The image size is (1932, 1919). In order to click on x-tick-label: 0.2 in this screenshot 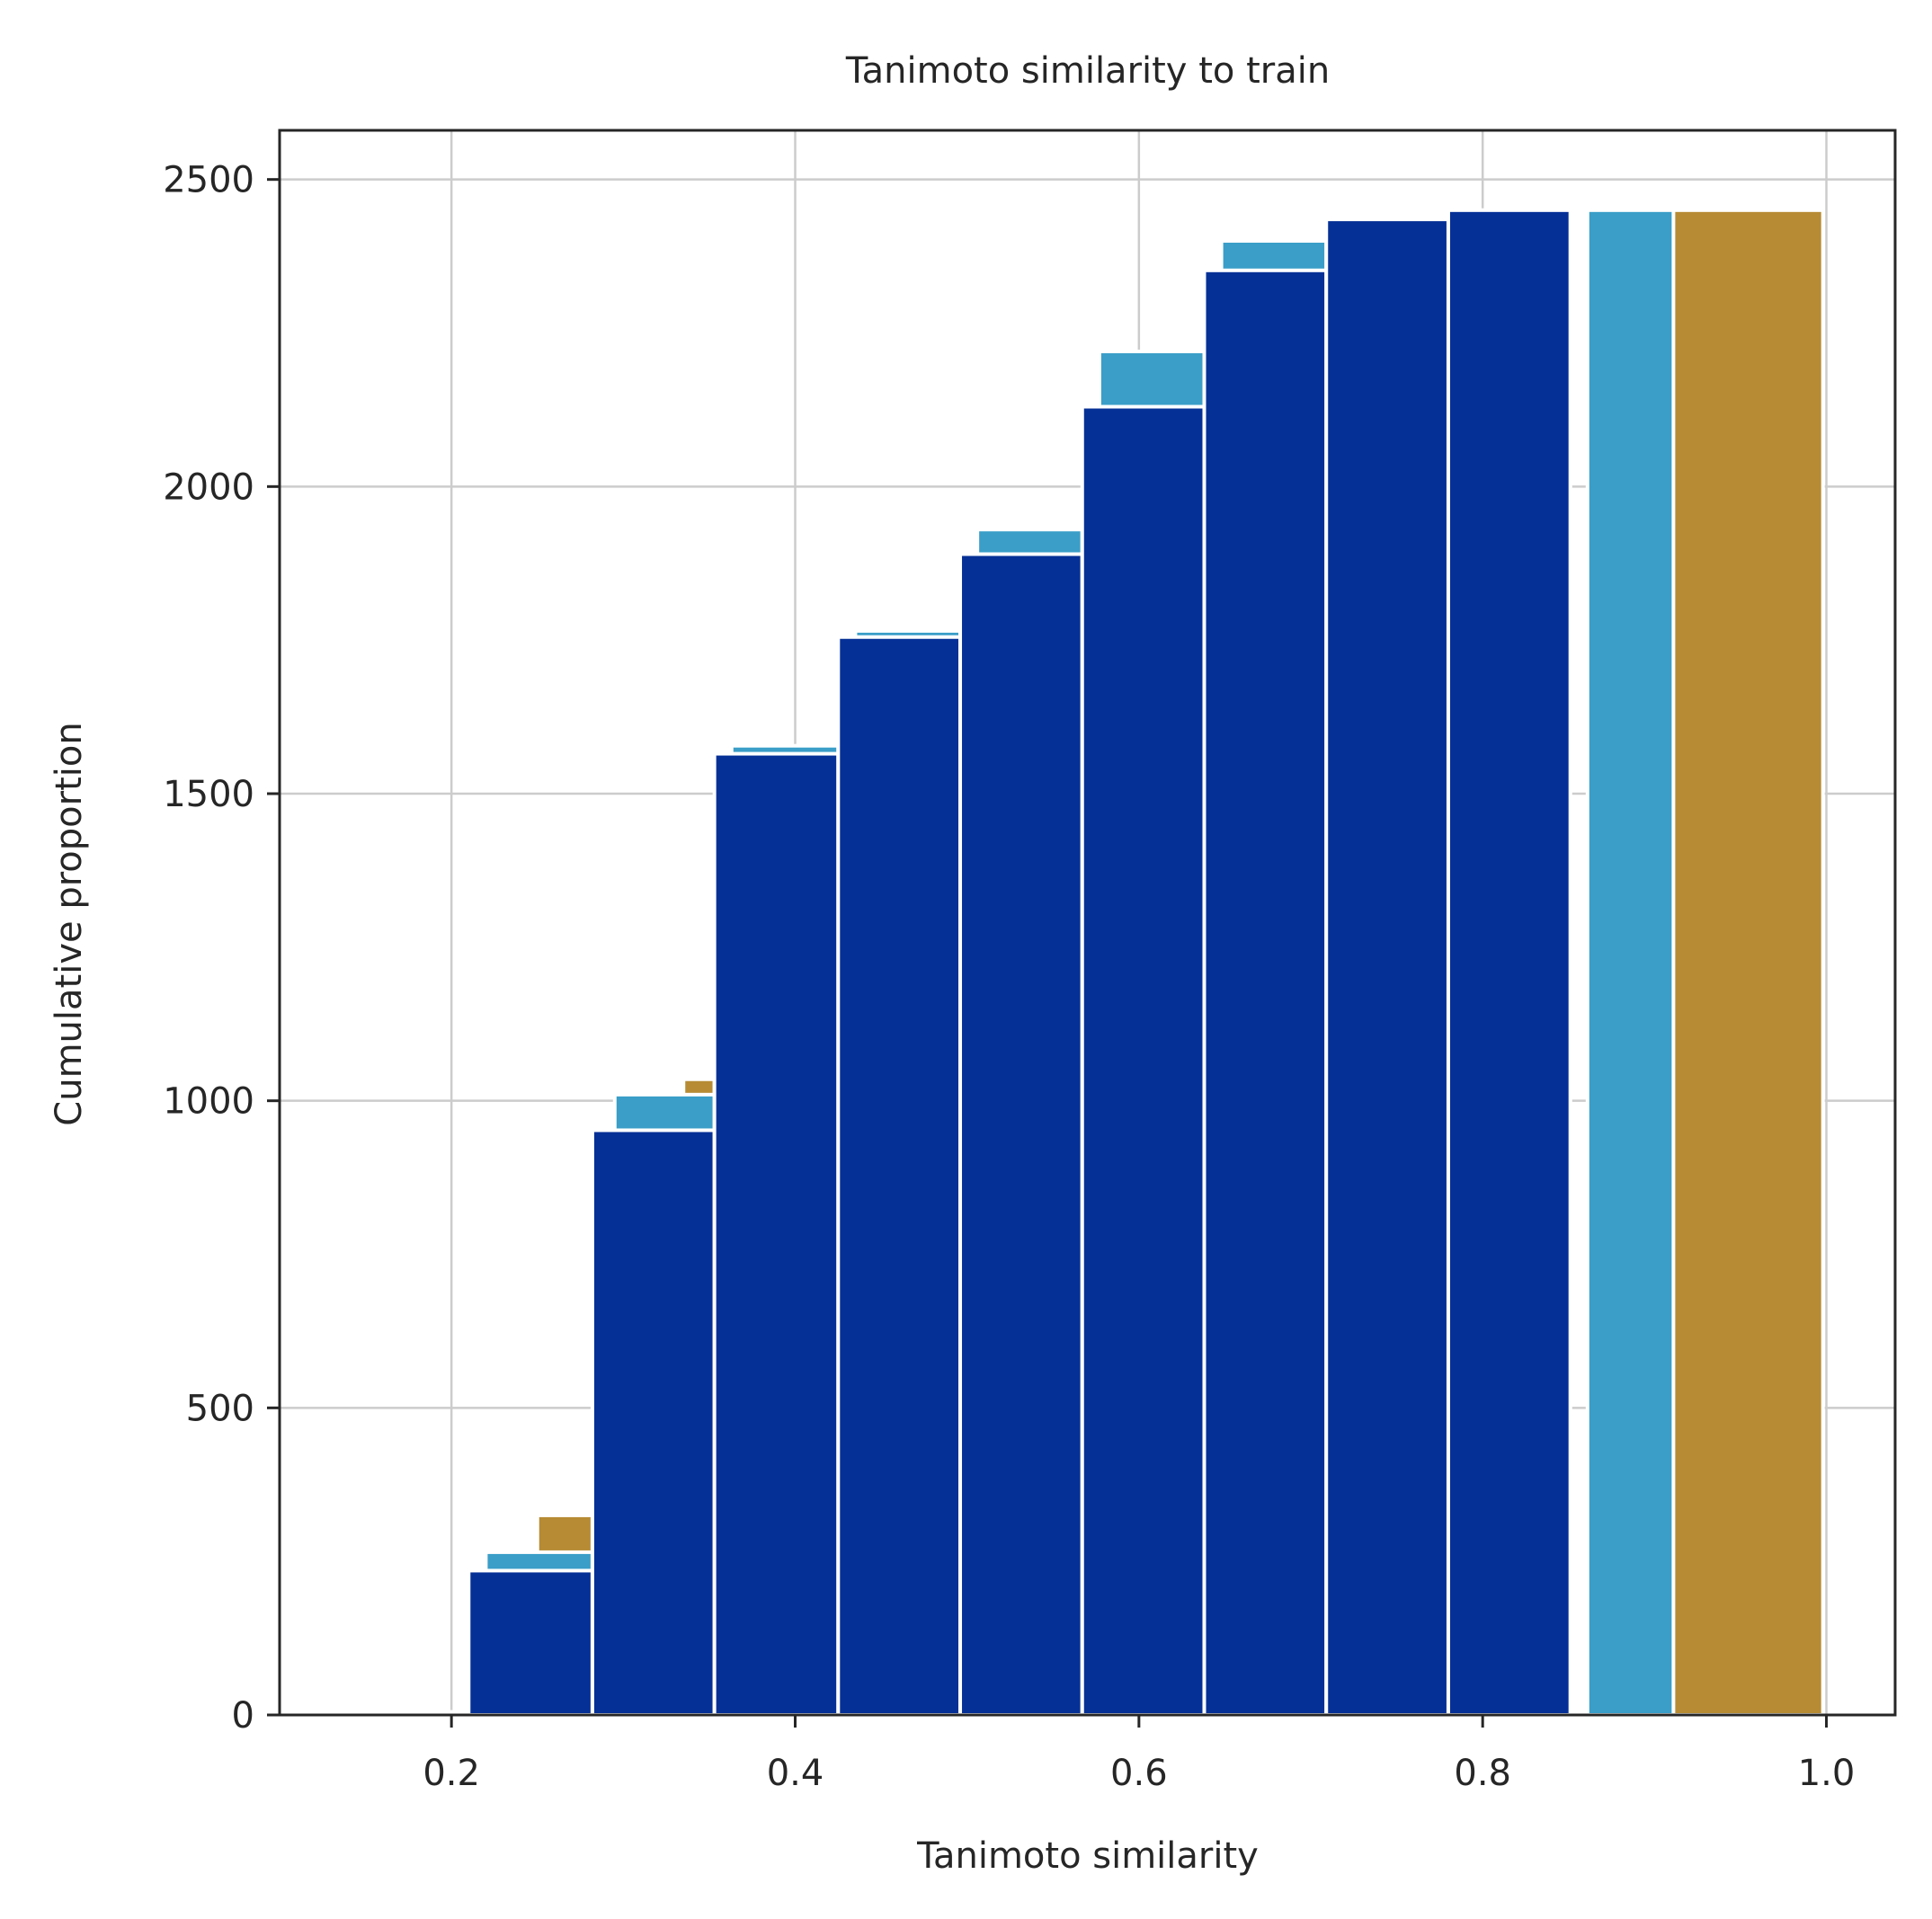, I will do `click(451, 1774)`.